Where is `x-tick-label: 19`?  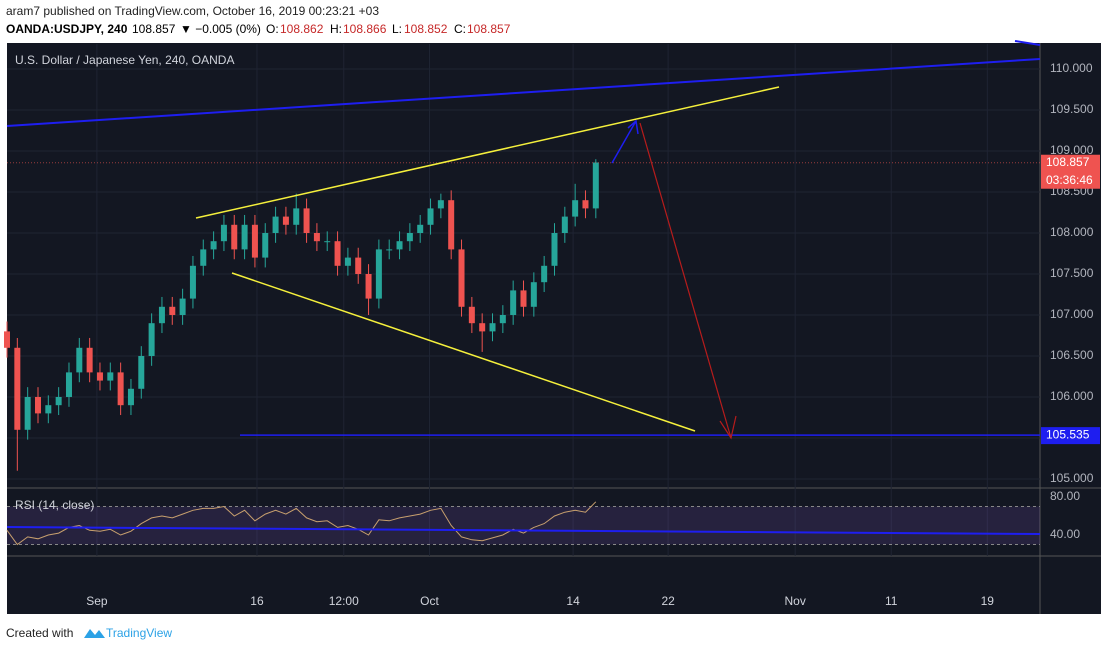
x-tick-label: 19 is located at coordinates (988, 601).